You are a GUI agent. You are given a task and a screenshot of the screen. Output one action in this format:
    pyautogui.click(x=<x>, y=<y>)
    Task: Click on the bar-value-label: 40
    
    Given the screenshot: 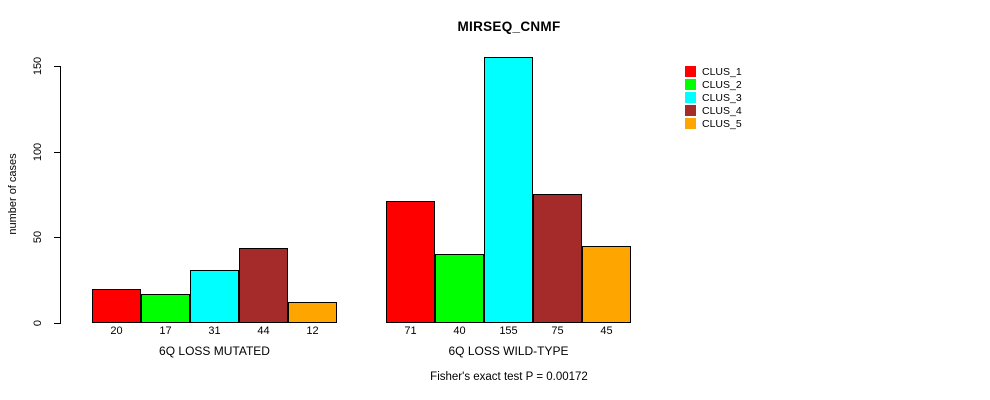 What is the action you would take?
    pyautogui.click(x=459, y=331)
    